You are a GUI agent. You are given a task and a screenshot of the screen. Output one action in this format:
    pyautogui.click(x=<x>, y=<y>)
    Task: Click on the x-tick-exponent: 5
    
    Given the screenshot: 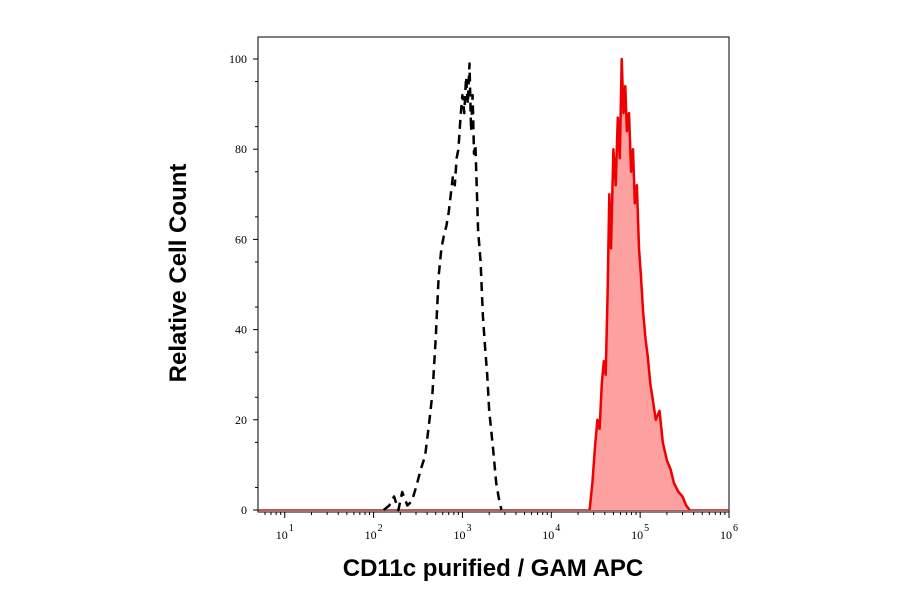 What is the action you would take?
    pyautogui.click(x=646, y=528)
    